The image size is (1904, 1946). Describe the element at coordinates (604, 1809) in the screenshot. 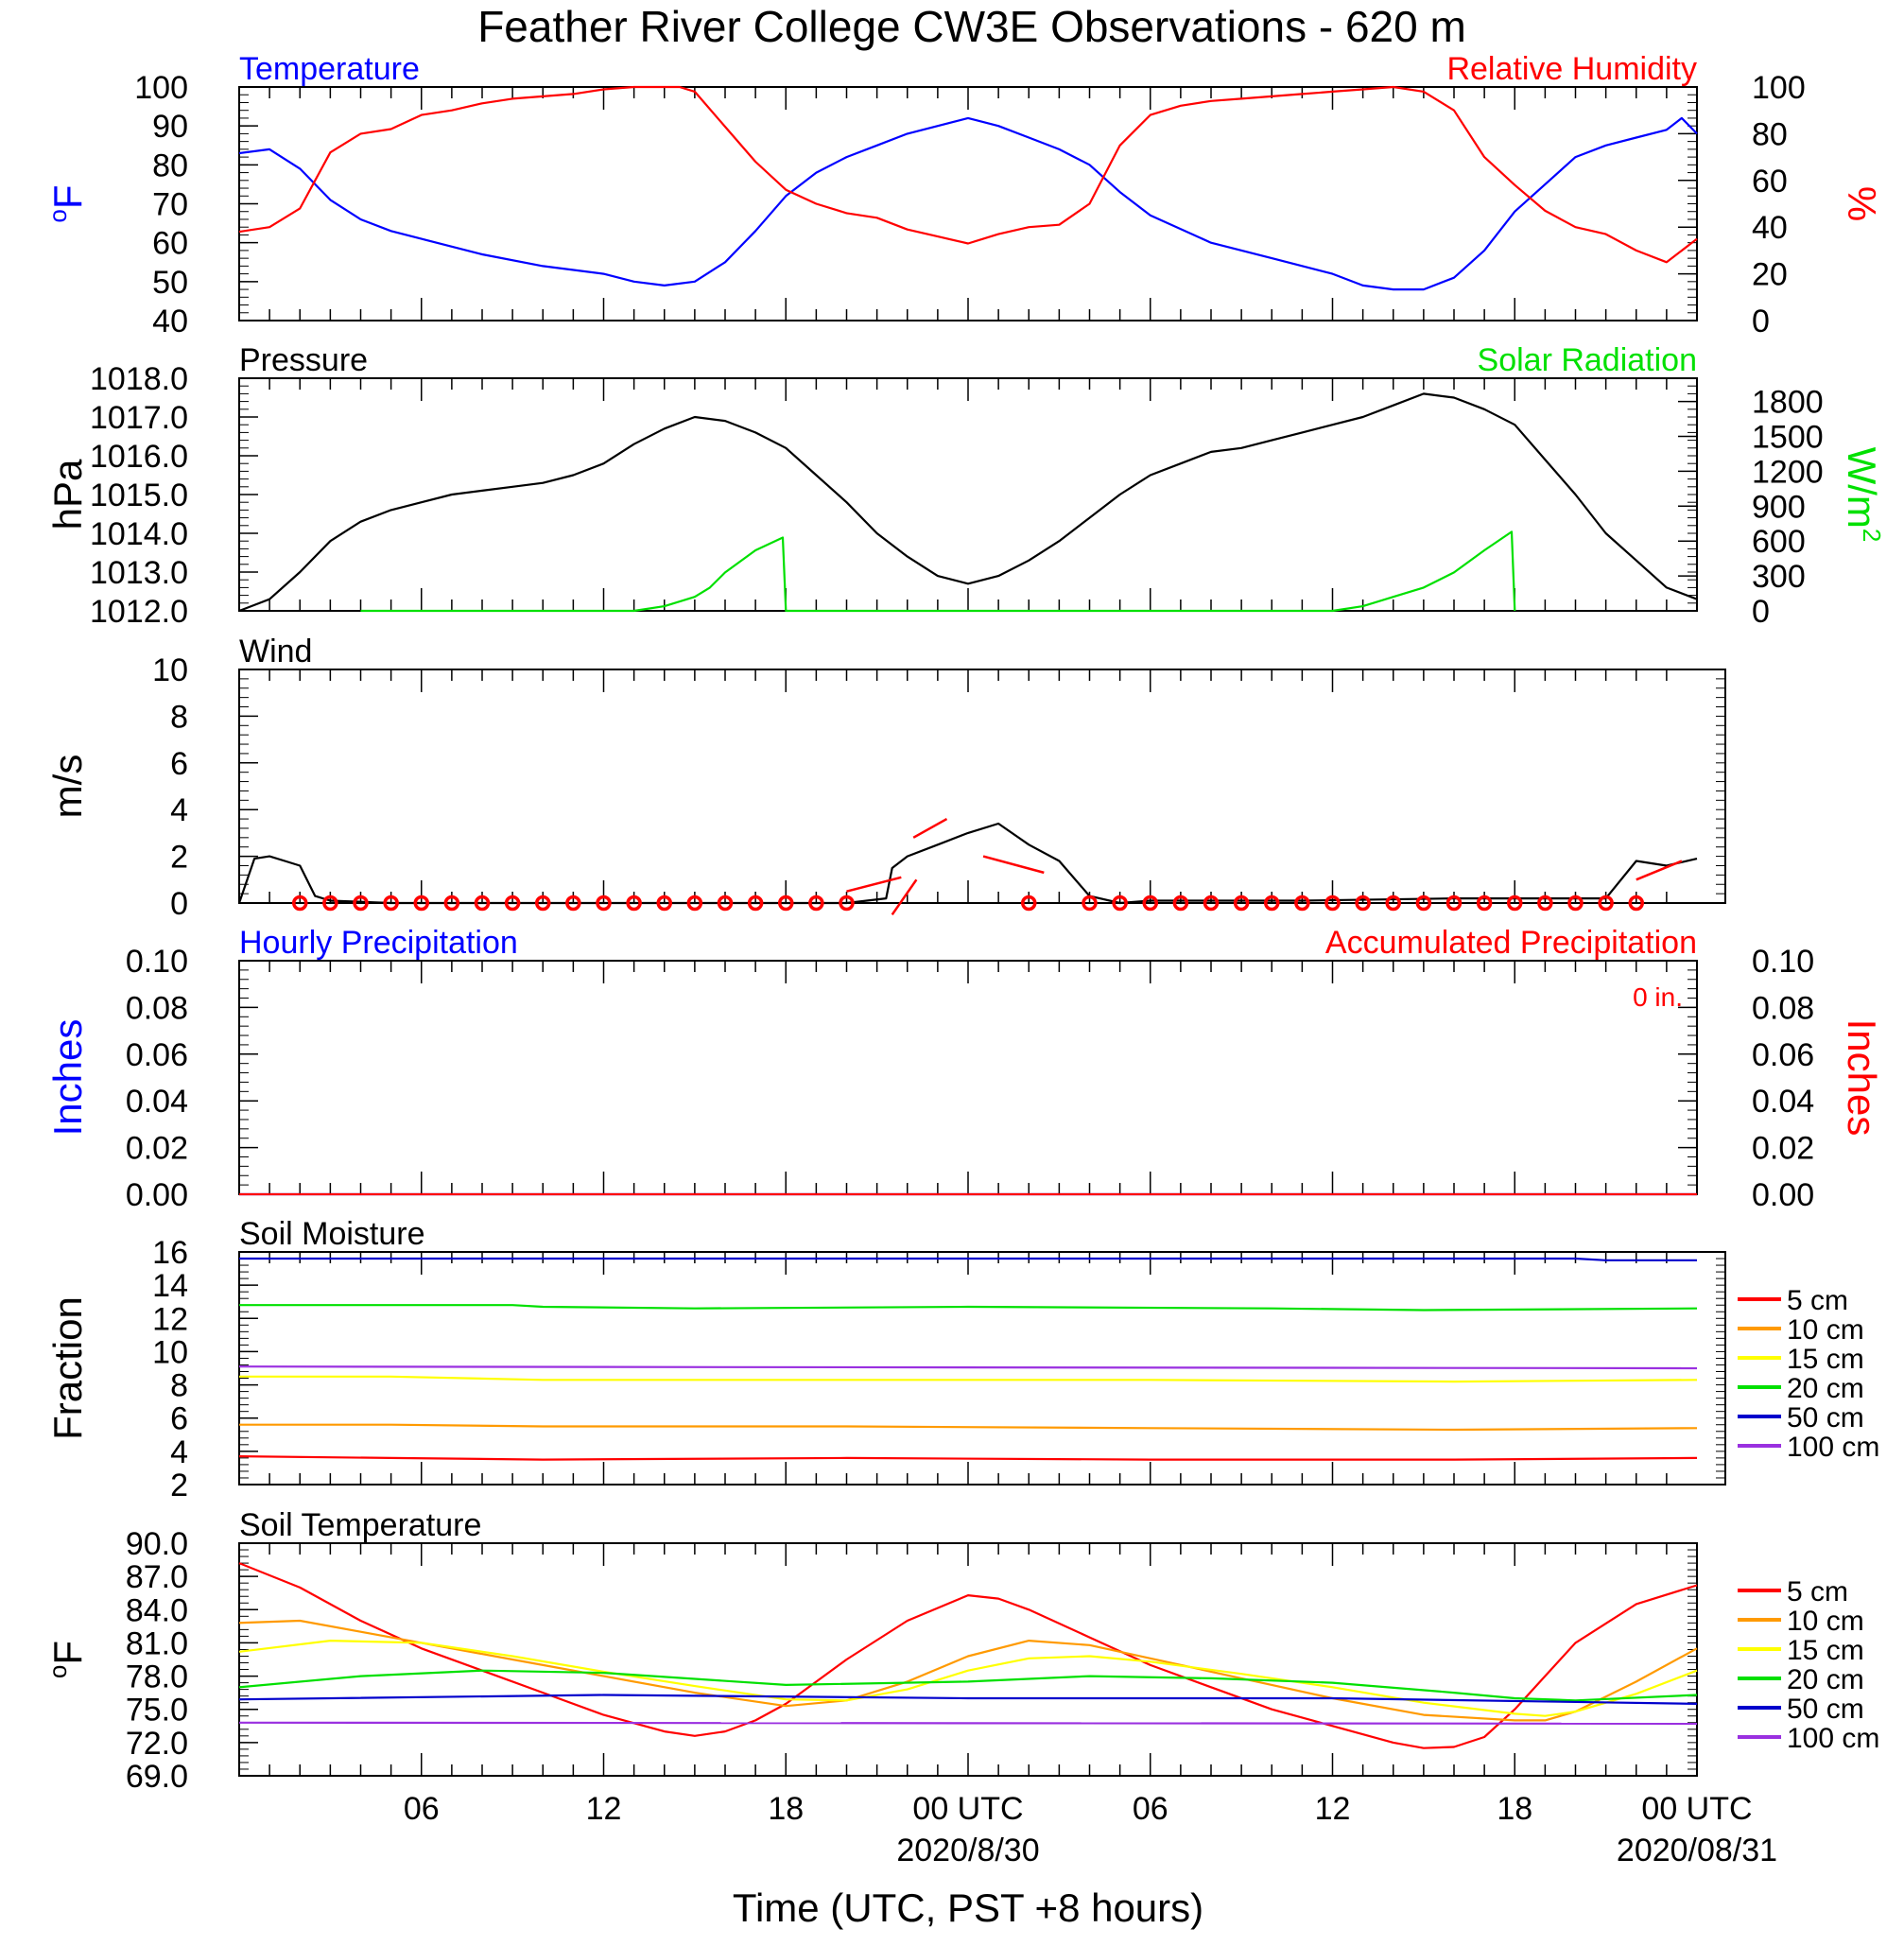

I see `x-tick-label: 12` at that location.